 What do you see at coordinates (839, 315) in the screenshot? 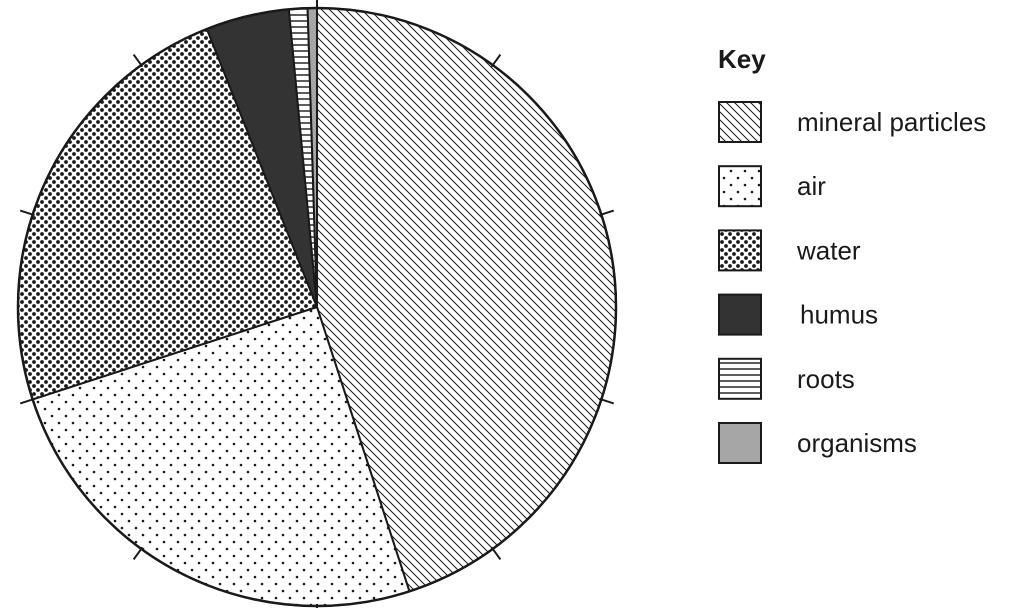
I see `legend-label-humus: humus` at bounding box center [839, 315].